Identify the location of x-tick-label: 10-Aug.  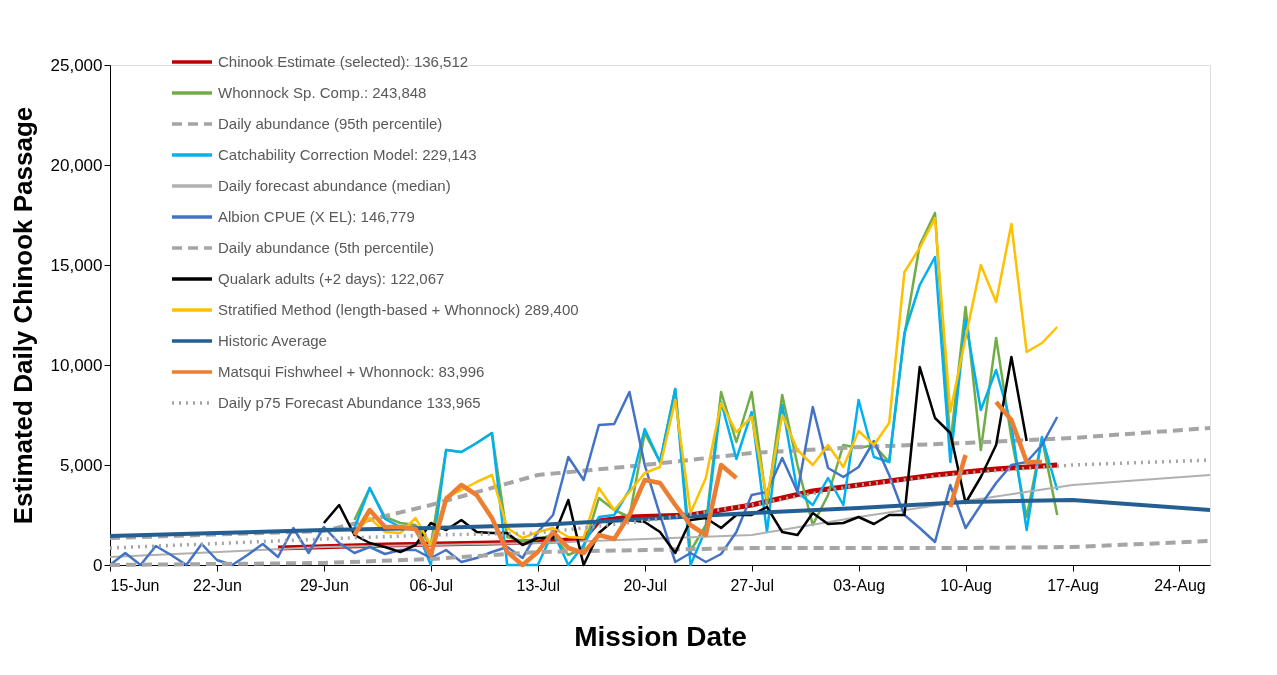
(966, 585).